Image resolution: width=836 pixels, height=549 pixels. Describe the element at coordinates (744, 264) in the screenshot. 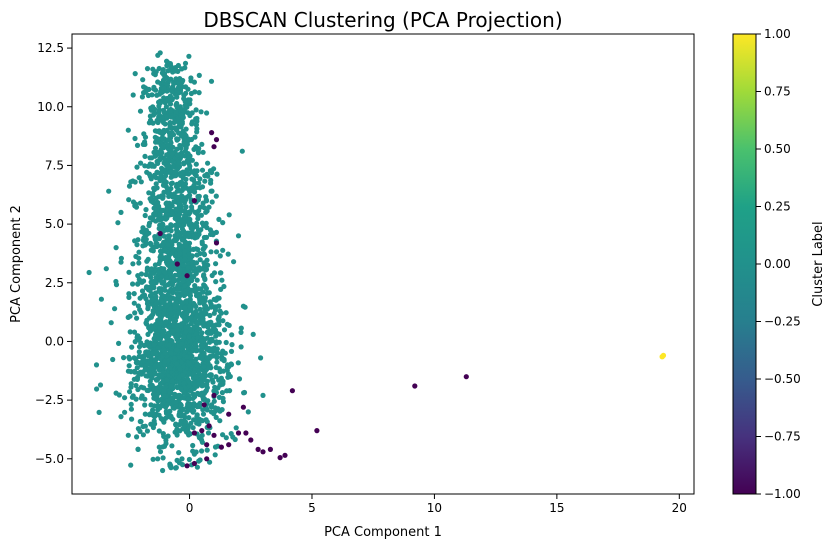

I see `colorbar-gradient` at that location.